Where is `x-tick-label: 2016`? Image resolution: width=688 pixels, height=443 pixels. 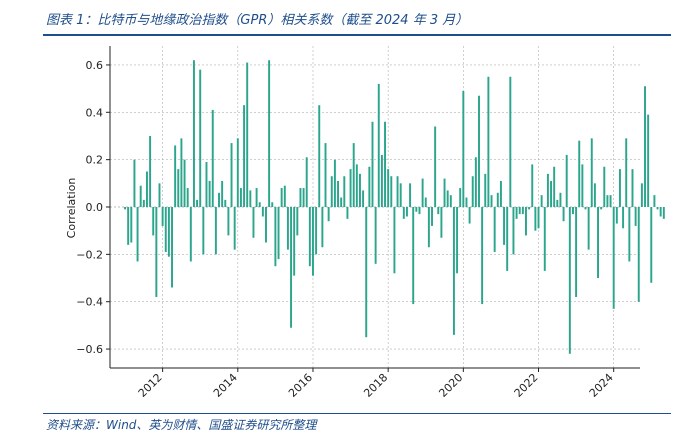
x-tick-label: 2016 is located at coordinates (300, 385).